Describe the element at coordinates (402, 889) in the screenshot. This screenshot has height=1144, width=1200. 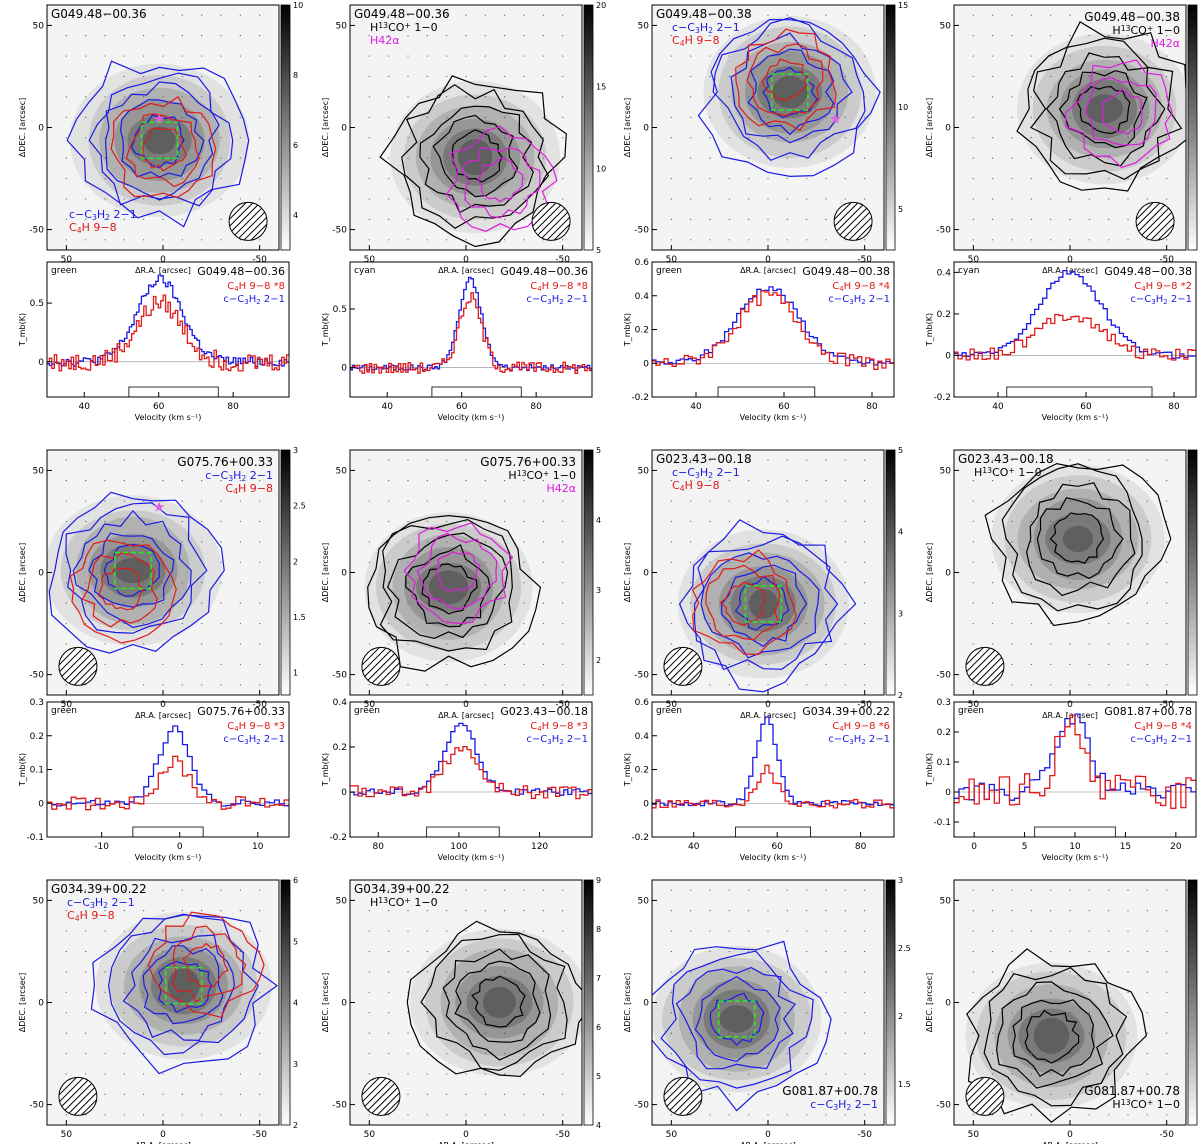
I see `map-title: G034.39+00.22` at that location.